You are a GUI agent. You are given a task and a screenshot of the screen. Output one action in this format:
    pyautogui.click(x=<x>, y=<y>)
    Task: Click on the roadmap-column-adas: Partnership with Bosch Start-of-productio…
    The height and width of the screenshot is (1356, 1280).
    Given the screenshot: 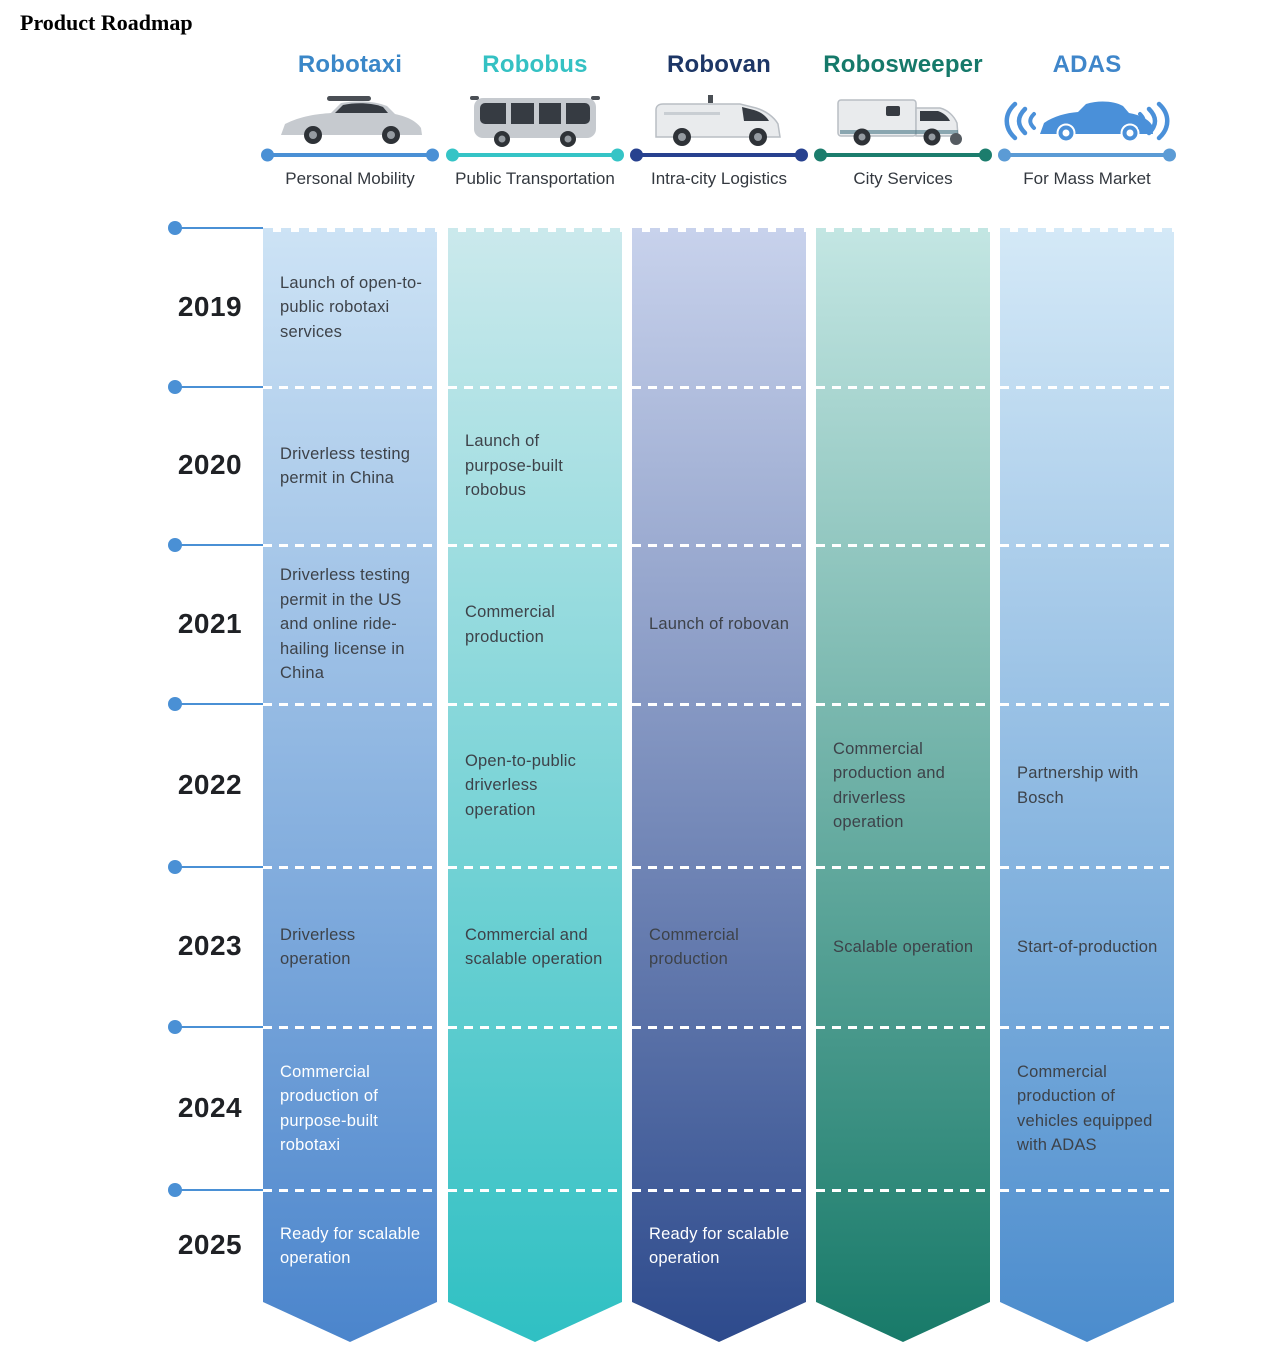 What is the action you would take?
    pyautogui.click(x=1087, y=785)
    